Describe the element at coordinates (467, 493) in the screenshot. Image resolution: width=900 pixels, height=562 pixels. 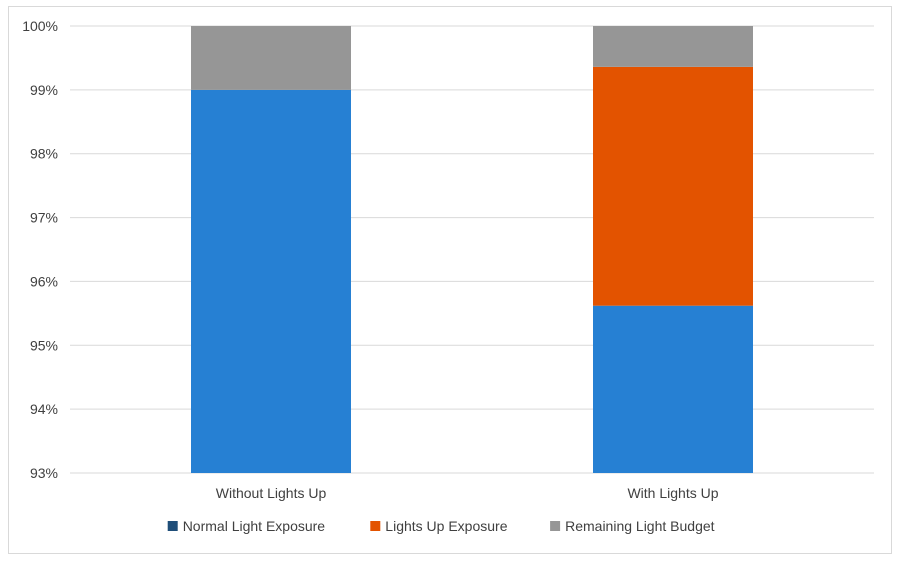
I see `x-axis-category-labels: Without Lights Up With Lights Up` at that location.